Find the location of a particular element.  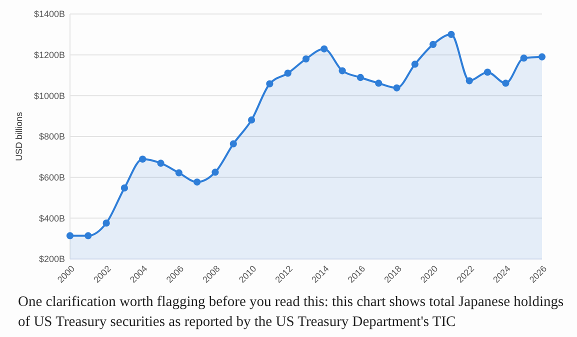

y-tick-label: $1200B is located at coordinates (49, 55).